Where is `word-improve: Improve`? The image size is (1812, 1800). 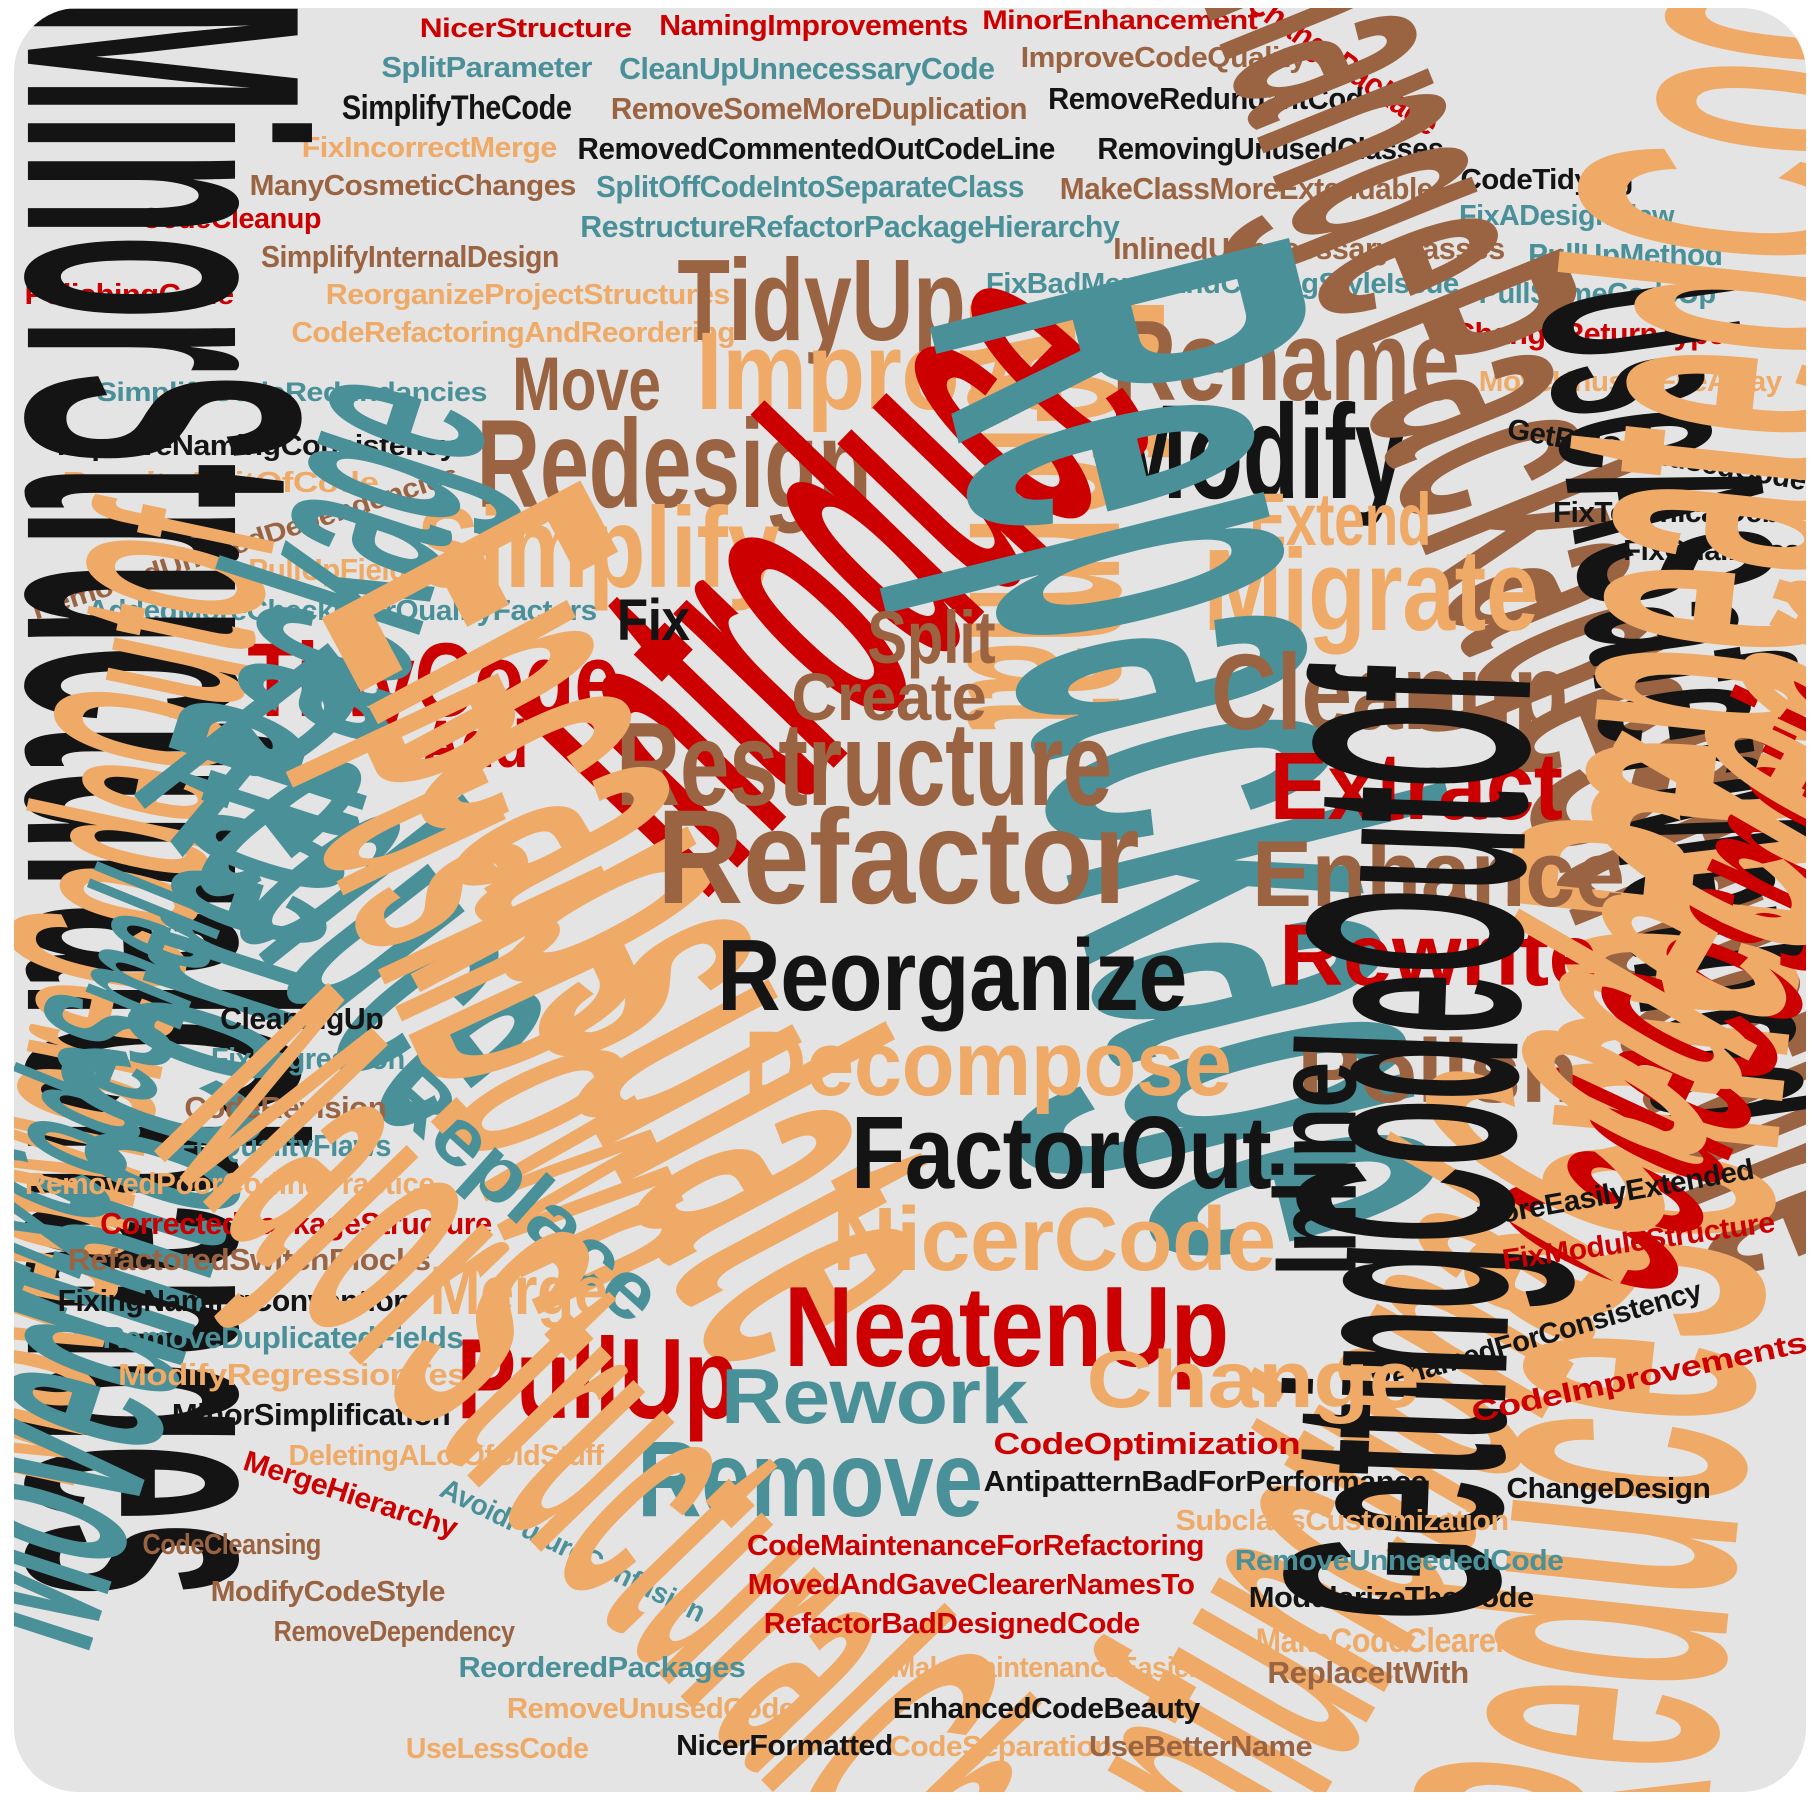
word-improve: Improve is located at coordinates (880, 371).